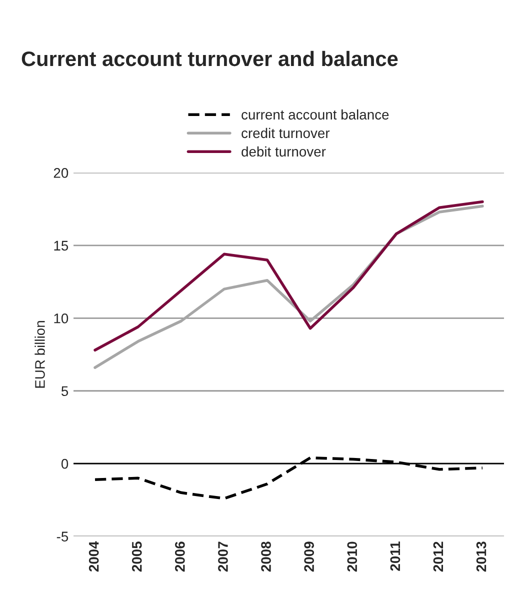 This screenshot has height=606, width=525. I want to click on x-tick-label: 2010, so click(352, 557).